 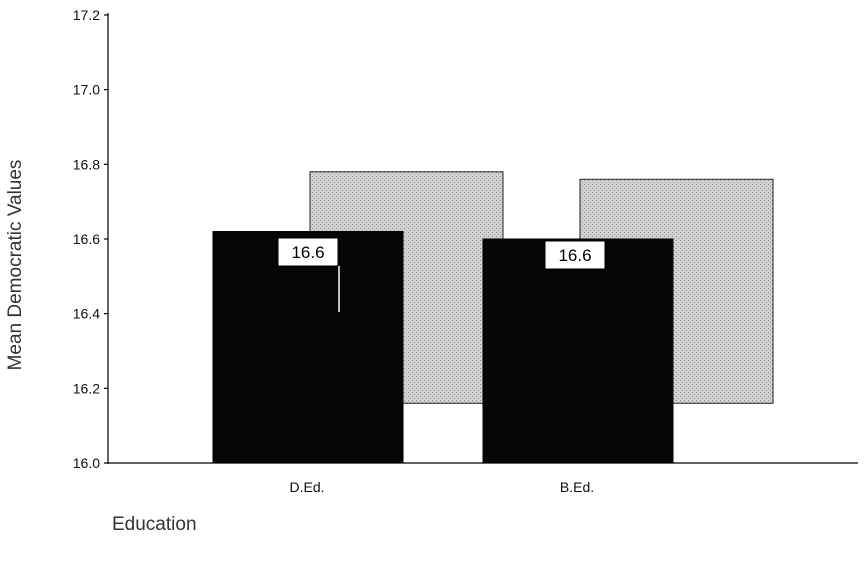 What do you see at coordinates (154, 524) in the screenshot?
I see `x-axis-title: Education` at bounding box center [154, 524].